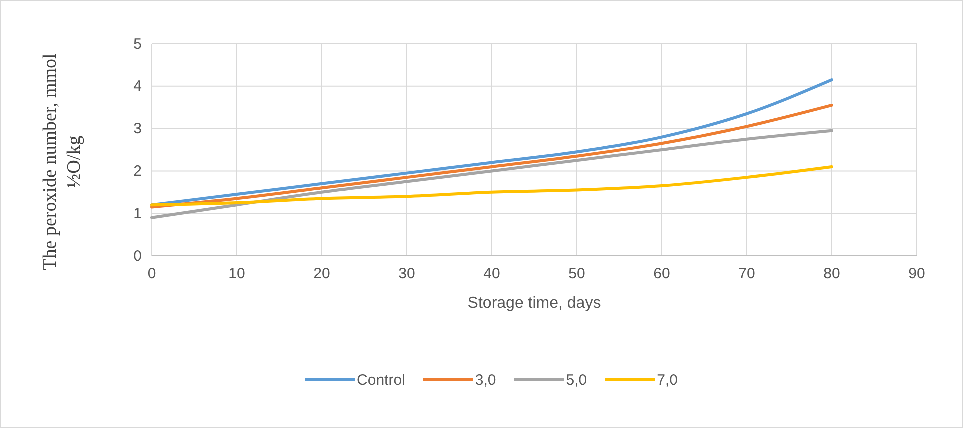 The image size is (963, 428). I want to click on y-tick-label: 1, so click(138, 213).